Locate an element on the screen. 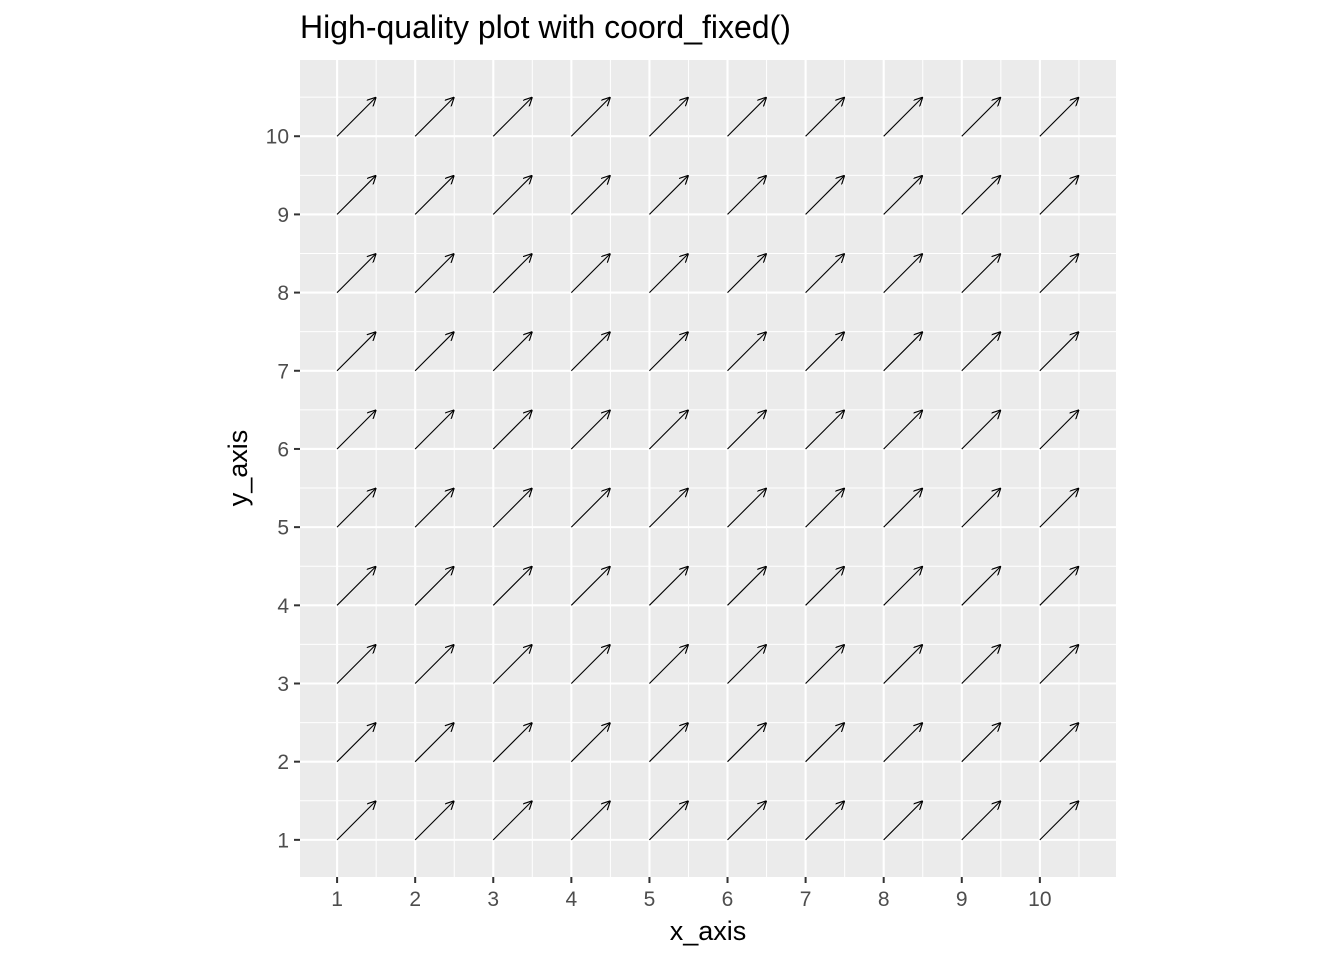 This screenshot has height=960, width=1344. x-tick-label: 9 is located at coordinates (962, 899).